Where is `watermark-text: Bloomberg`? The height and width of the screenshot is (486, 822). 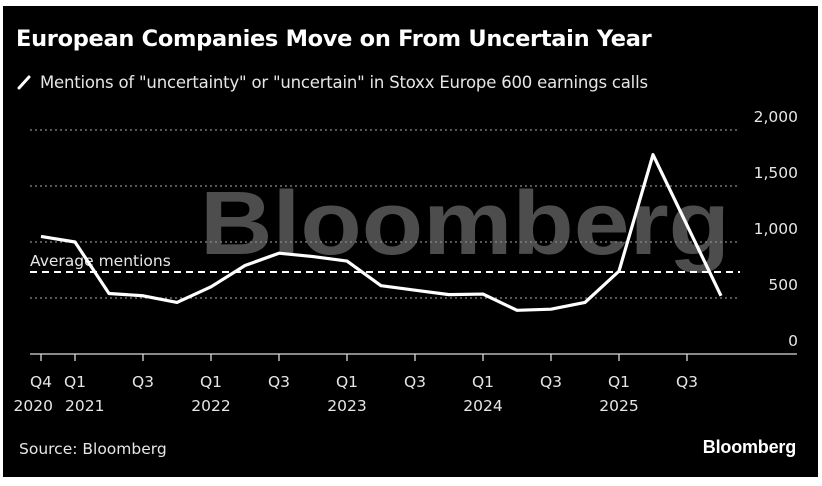
watermark-text: Bloomberg is located at coordinates (465, 224).